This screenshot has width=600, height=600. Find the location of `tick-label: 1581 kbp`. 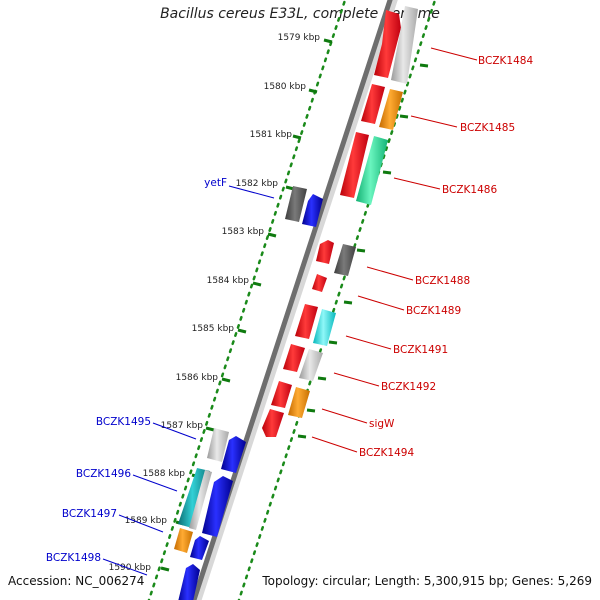

tick-label: 1581 kbp is located at coordinates (271, 135).